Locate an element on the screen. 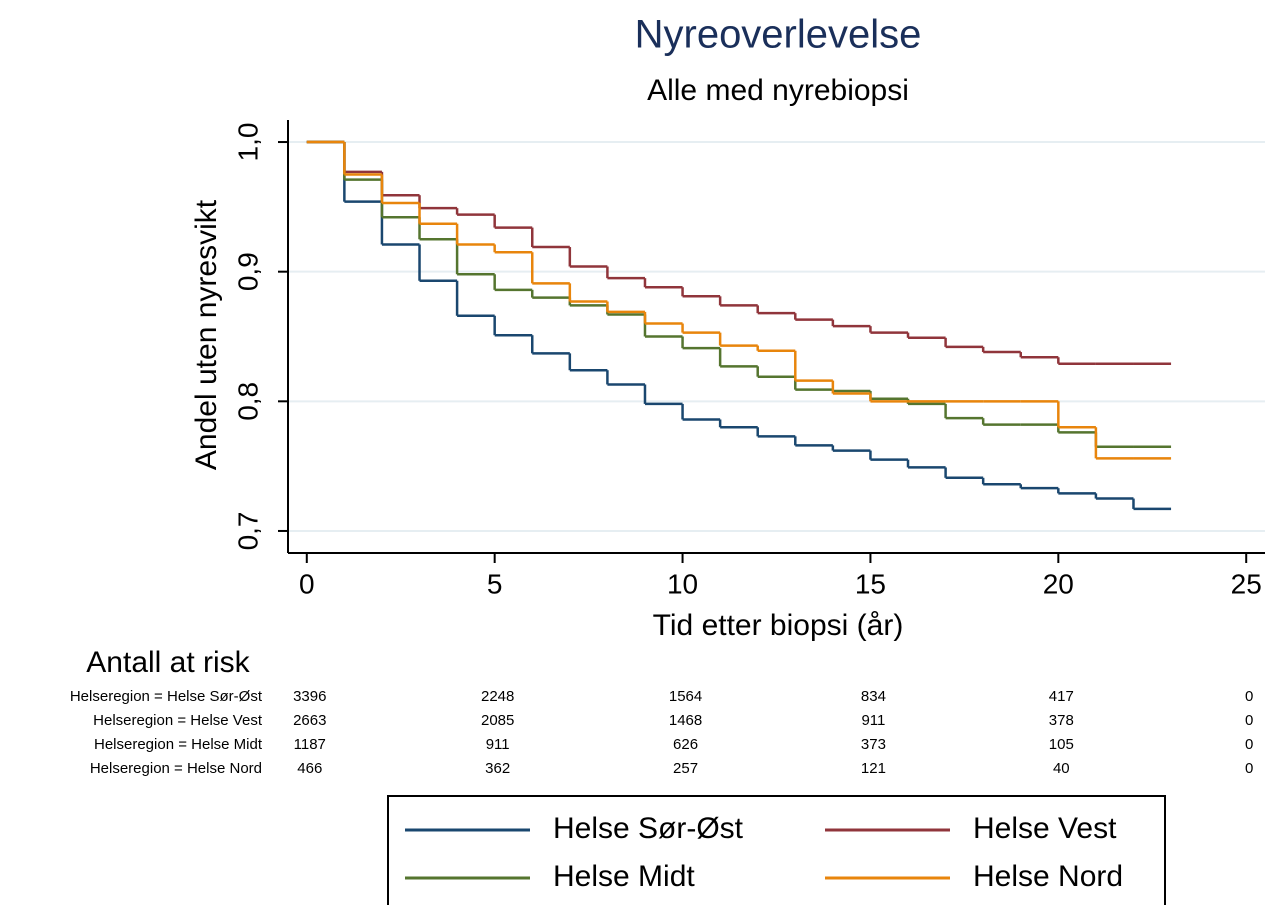 The image size is (1276, 905). legend-box is located at coordinates (776, 850).